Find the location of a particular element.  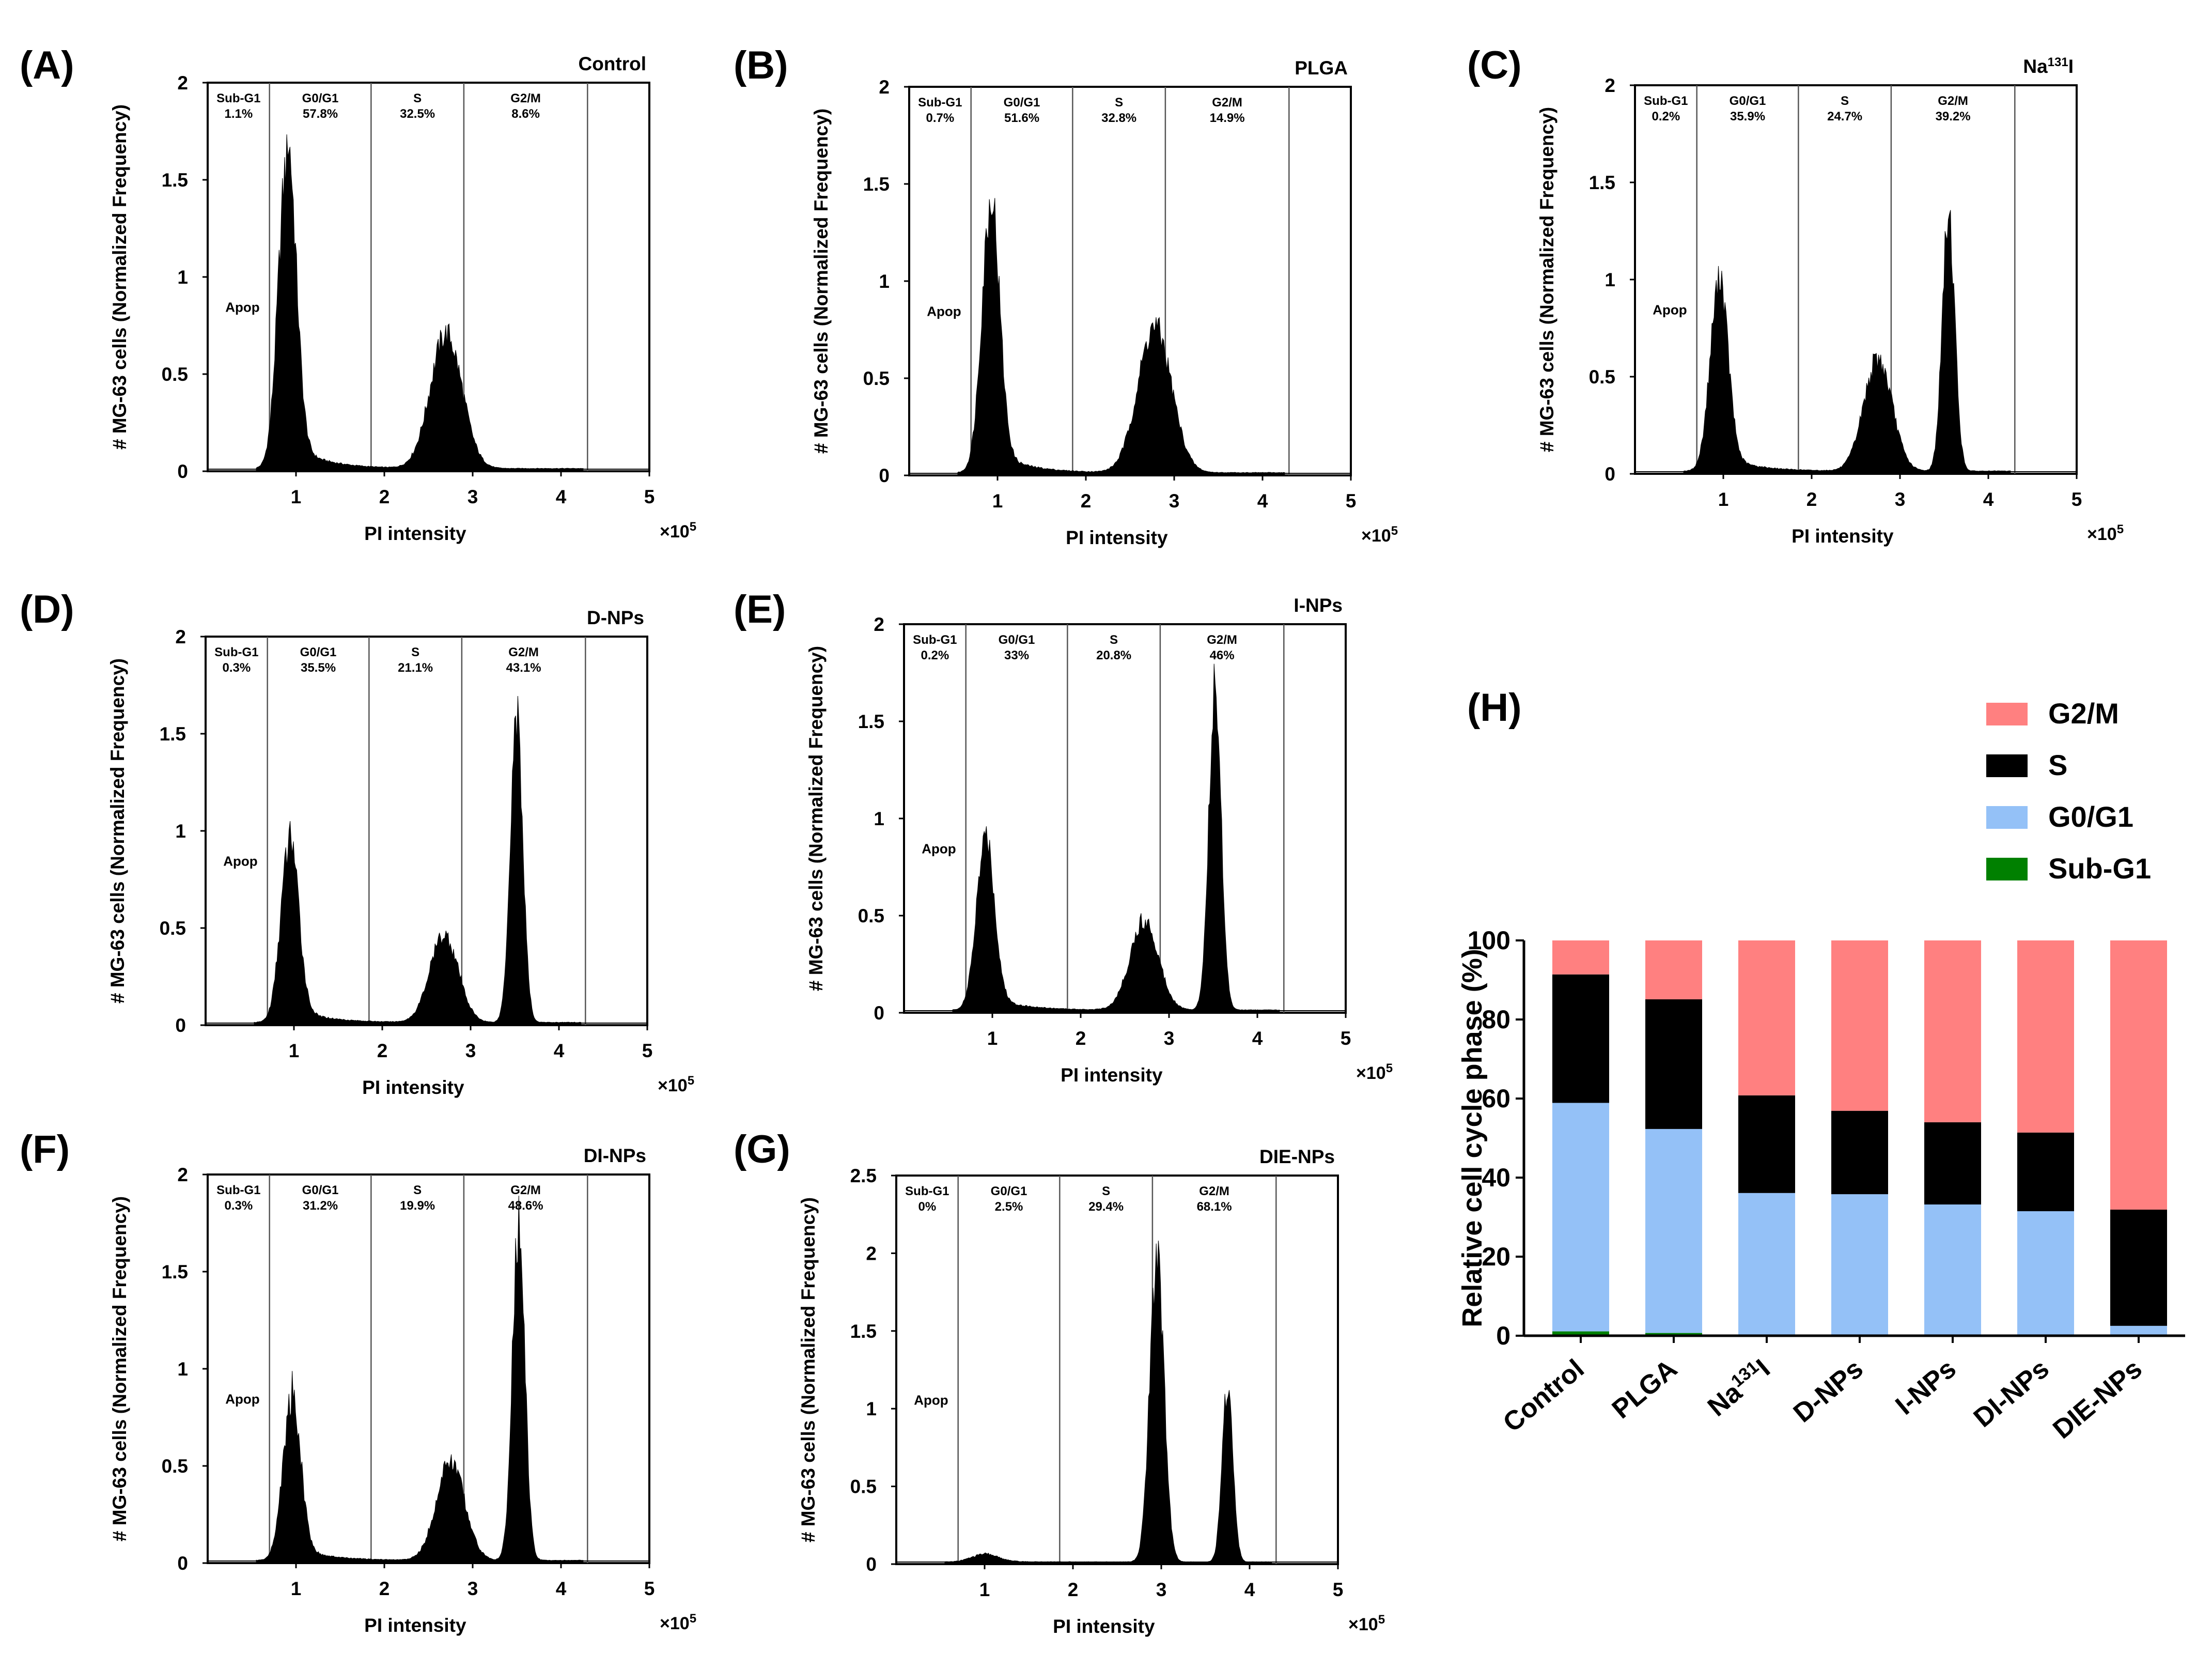

bar-0-g0-g1 is located at coordinates (1580, 1217).